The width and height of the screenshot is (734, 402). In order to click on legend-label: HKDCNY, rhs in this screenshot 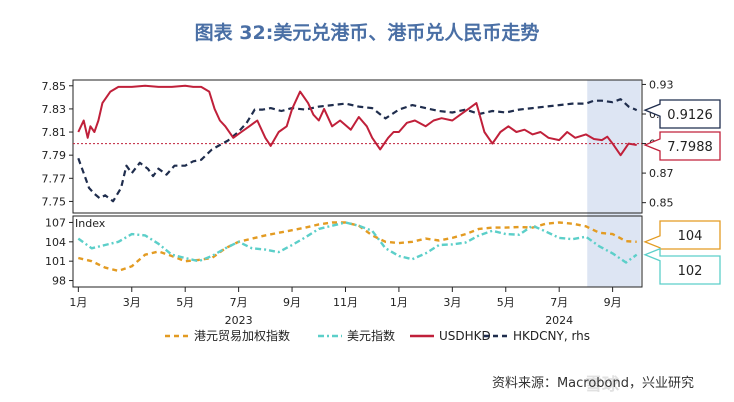, I will do `click(551, 336)`.